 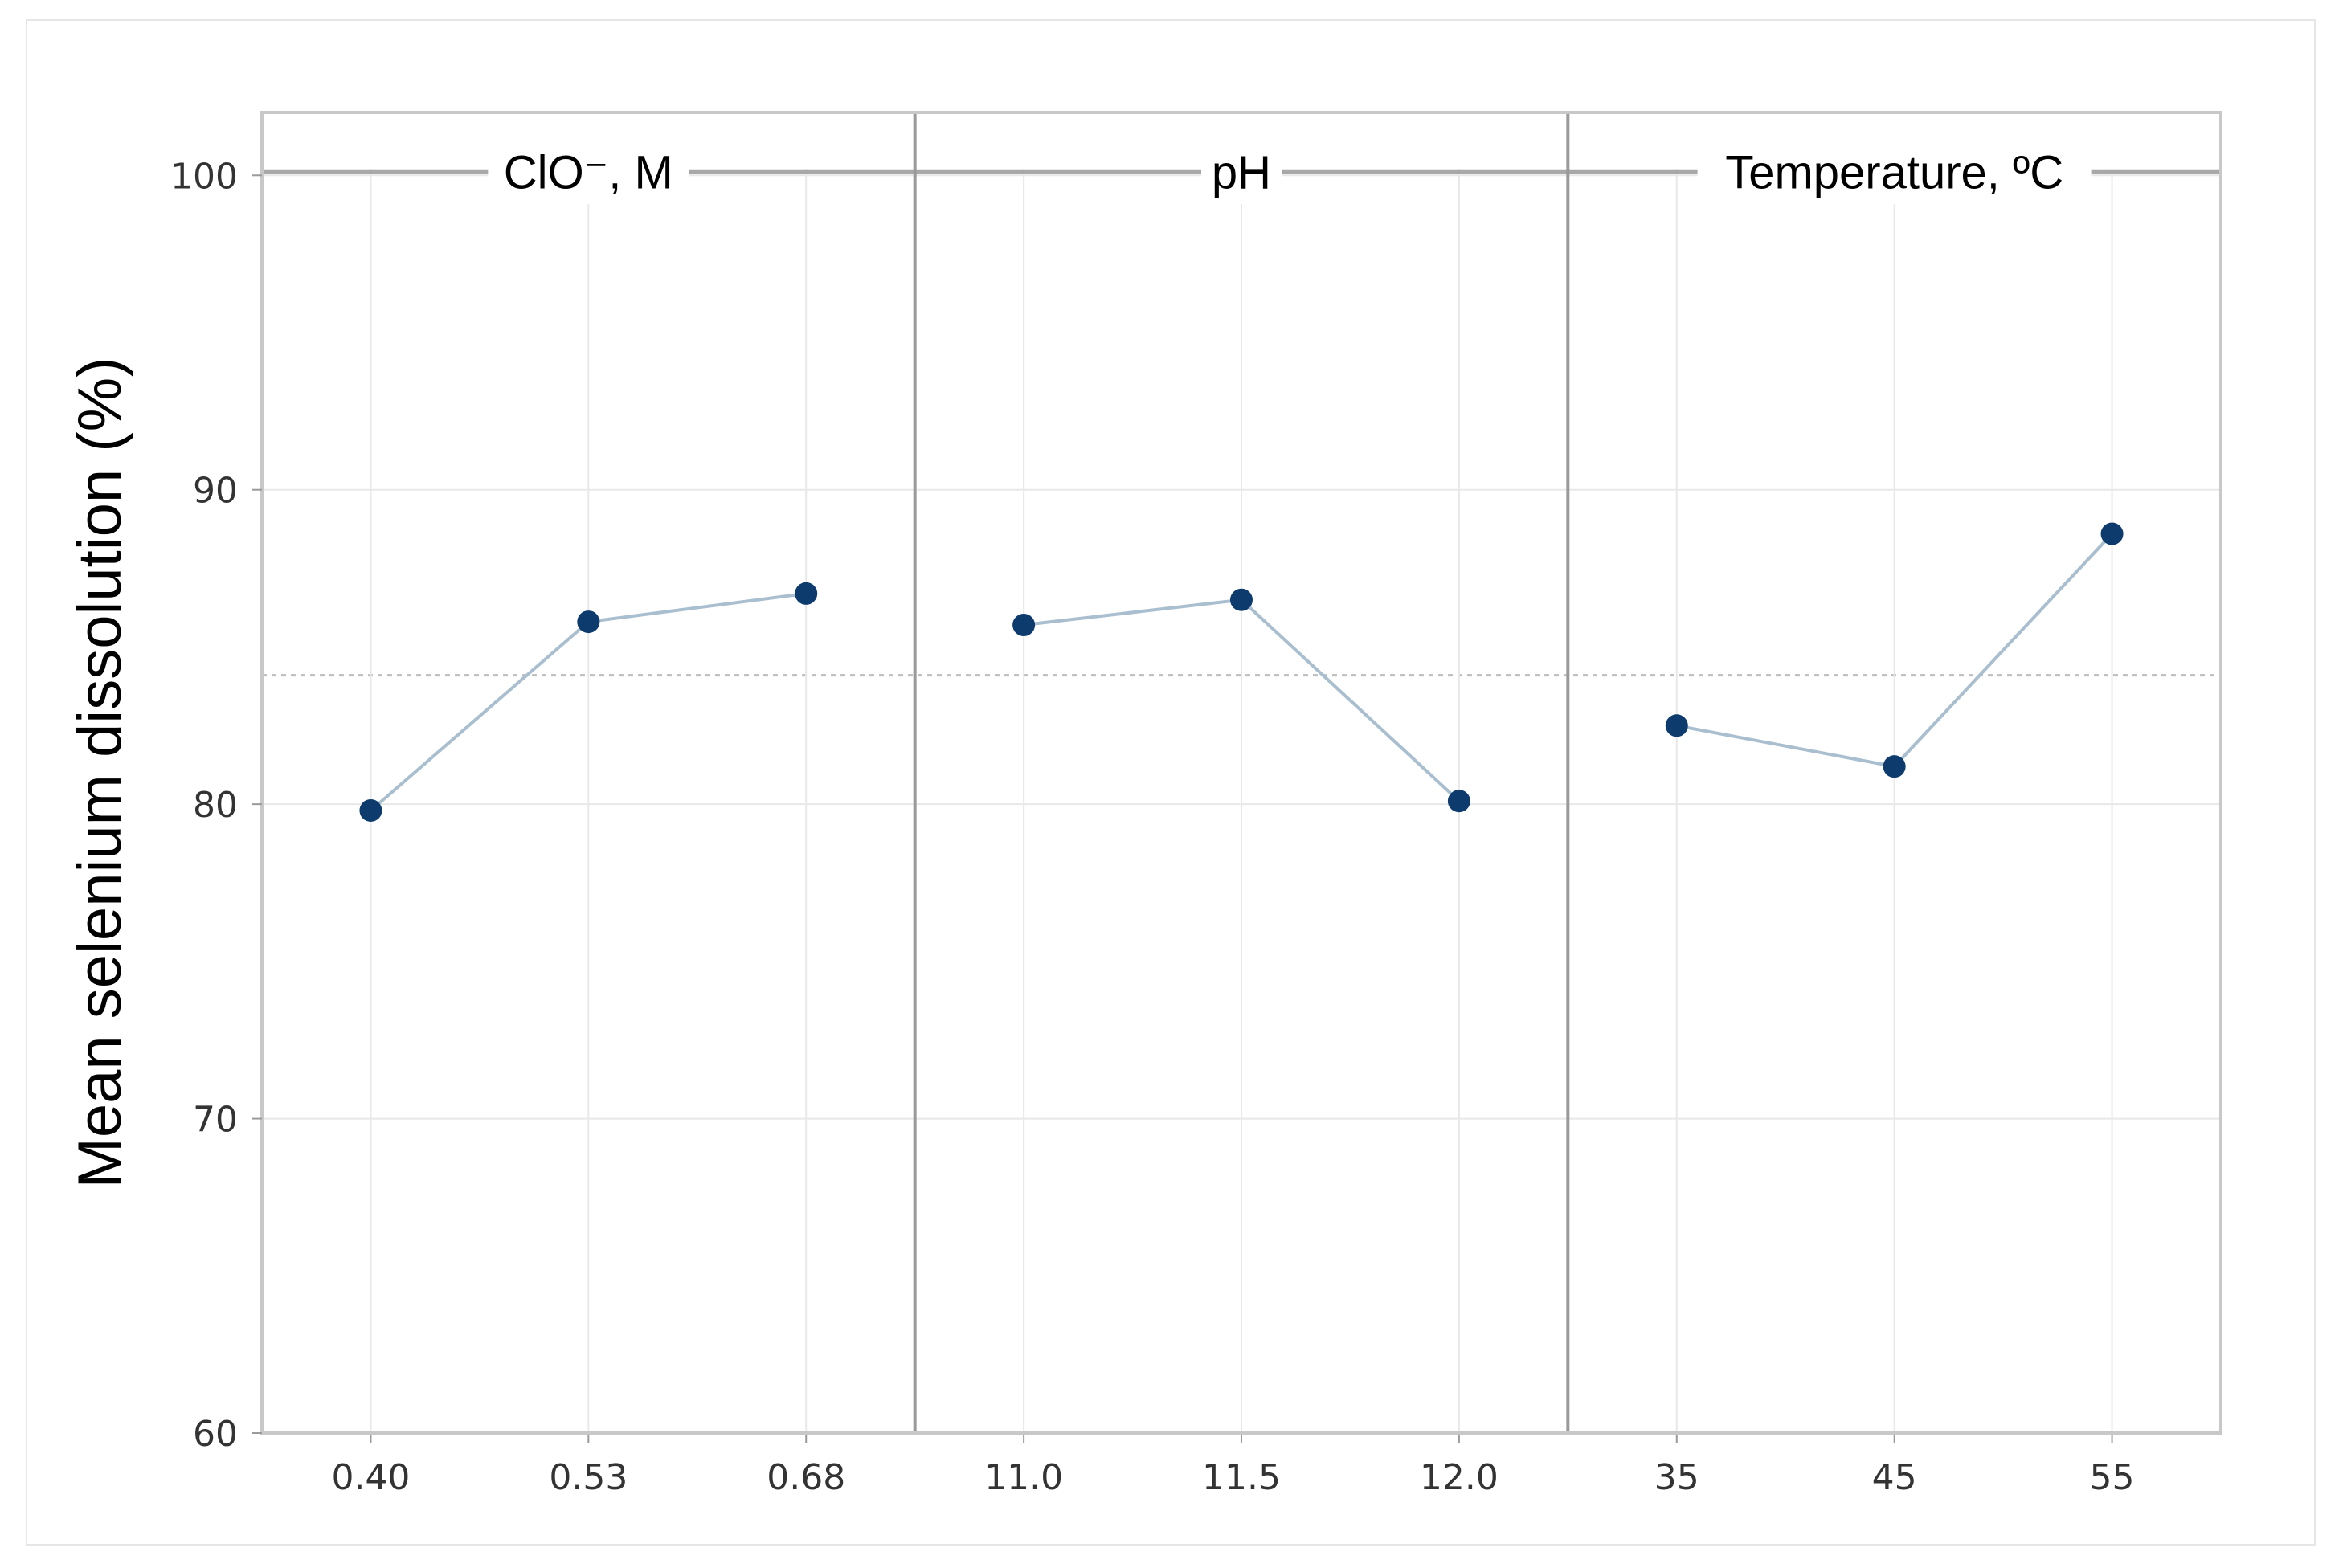 I want to click on x-tick-label: 0.68, so click(x=806, y=1477).